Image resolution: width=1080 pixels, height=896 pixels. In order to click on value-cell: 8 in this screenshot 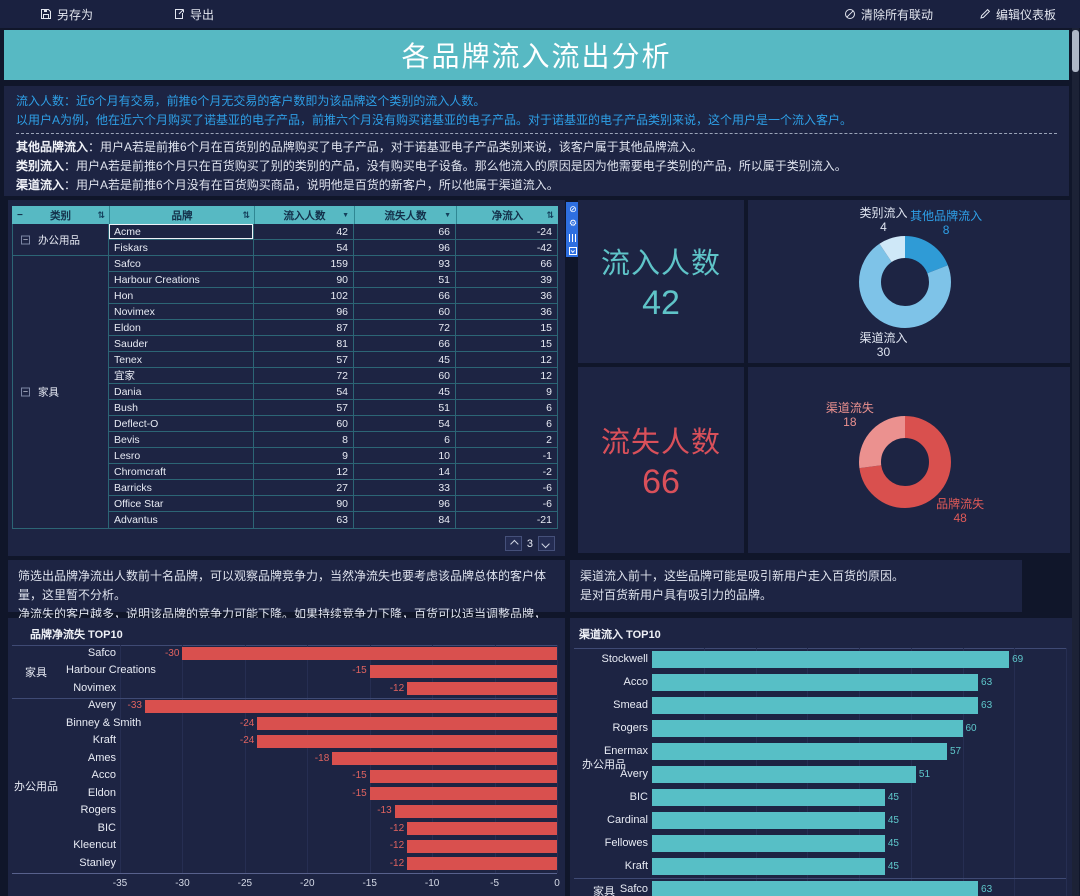, I will do `click(304, 440)`.